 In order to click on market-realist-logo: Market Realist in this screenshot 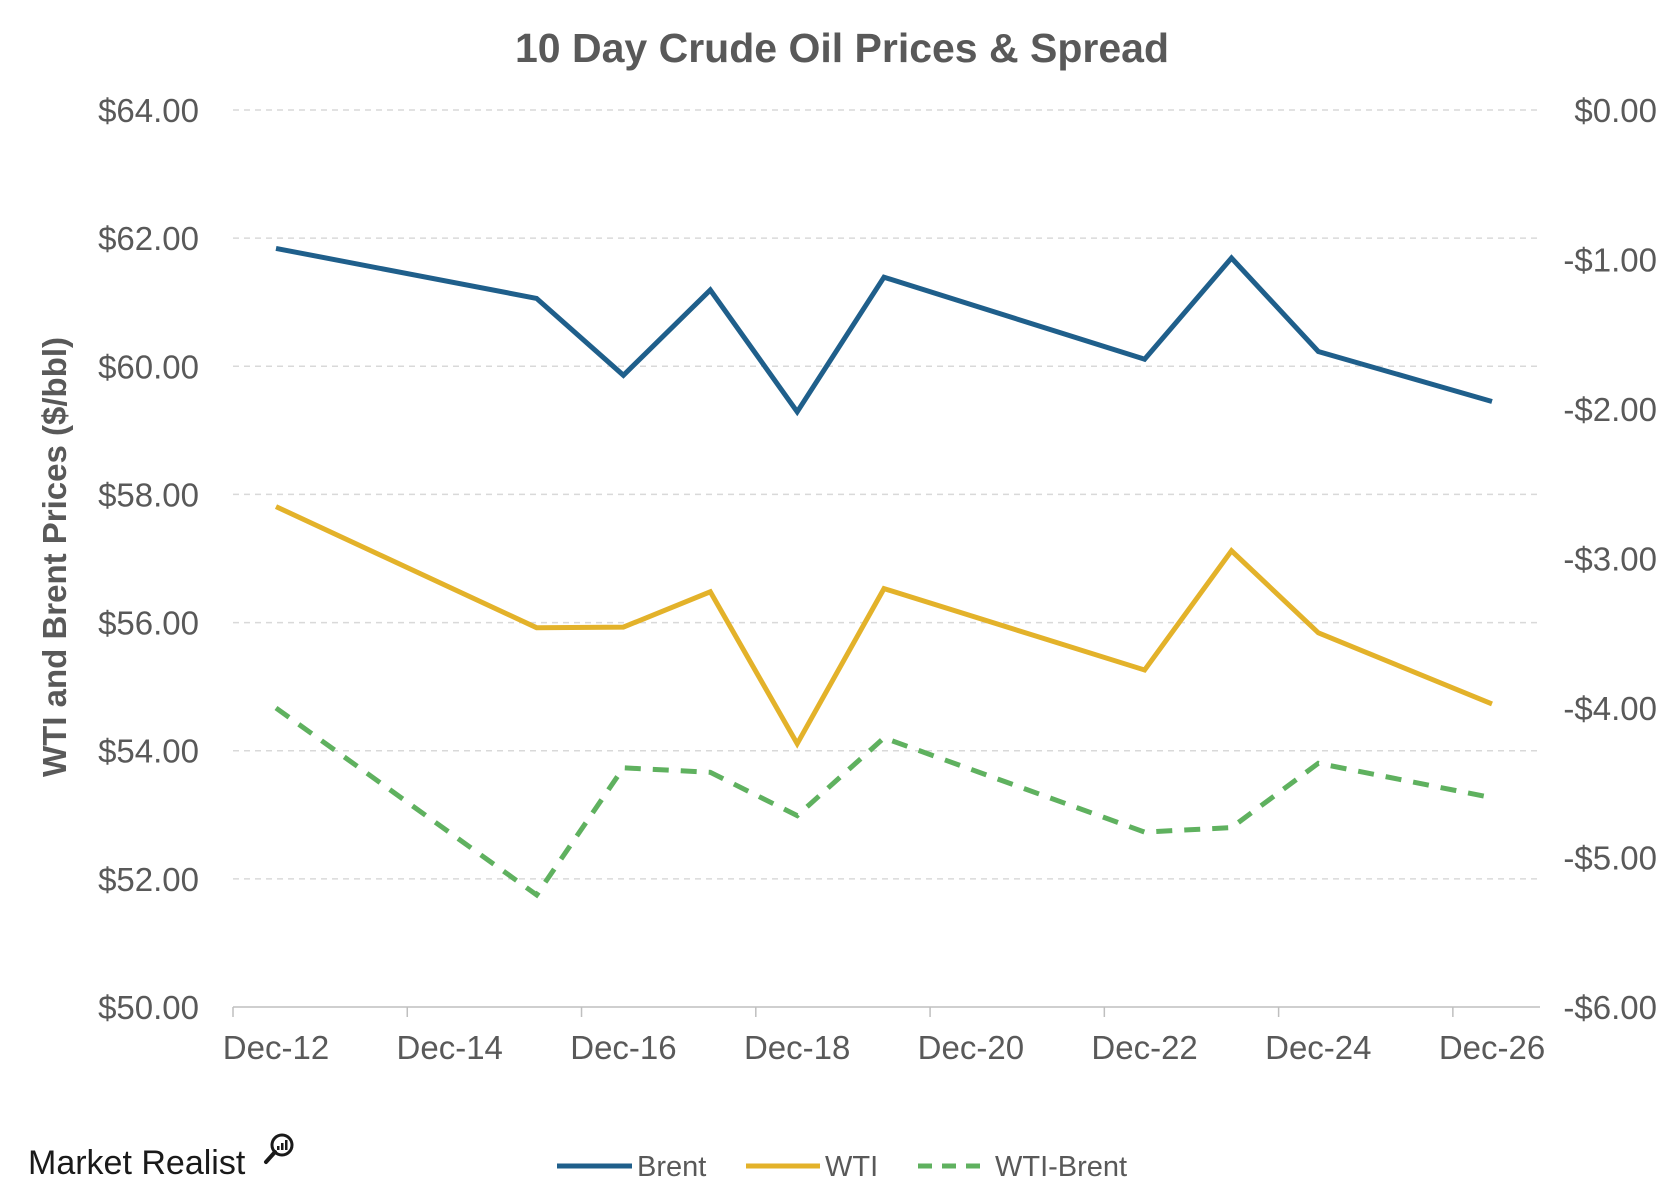, I will do `click(161, 1157)`.